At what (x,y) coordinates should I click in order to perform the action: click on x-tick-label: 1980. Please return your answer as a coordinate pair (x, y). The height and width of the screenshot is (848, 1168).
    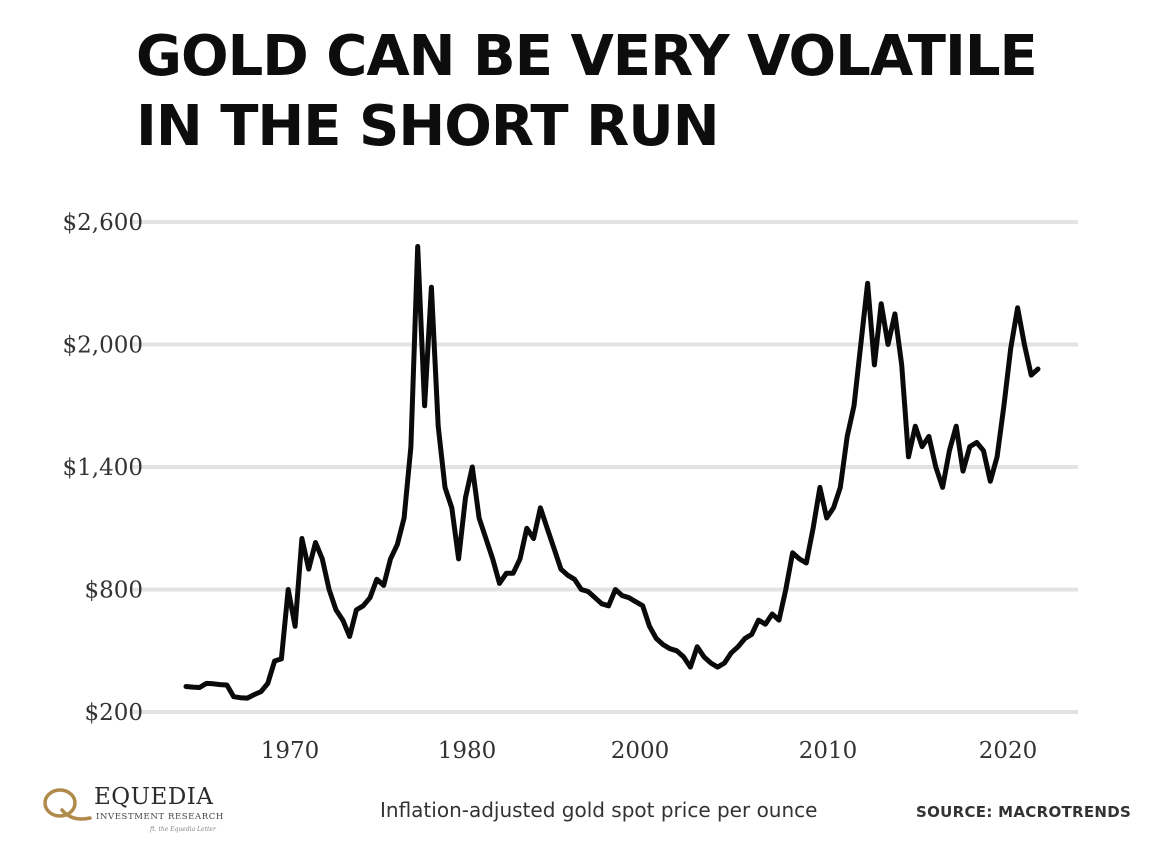
    Looking at the image, I should click on (467, 751).